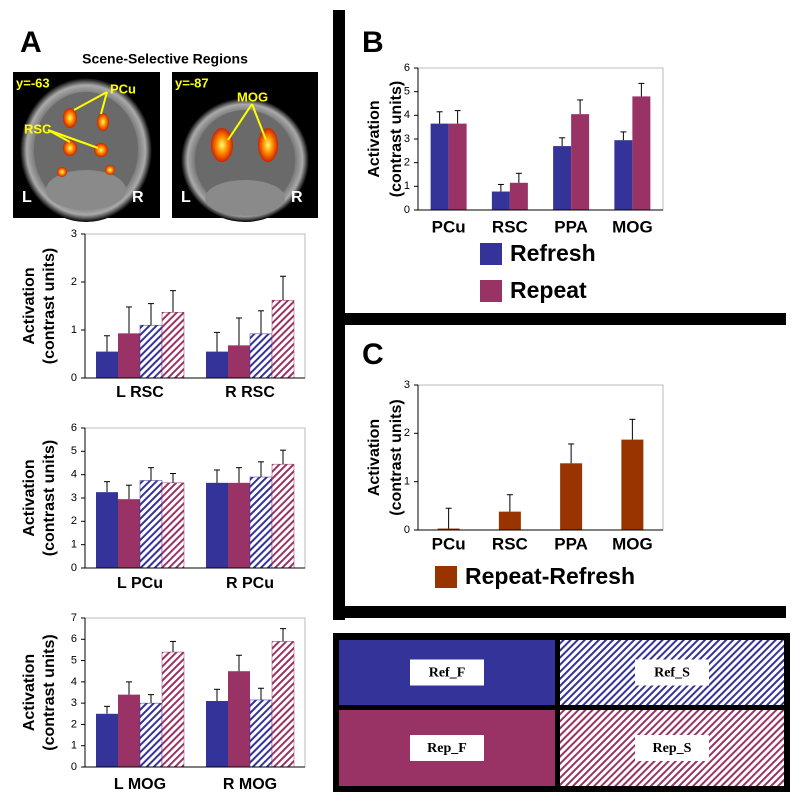 The height and width of the screenshot is (797, 800). Describe the element at coordinates (548, 290) in the screenshot. I see `legend-label: Repeat` at that location.